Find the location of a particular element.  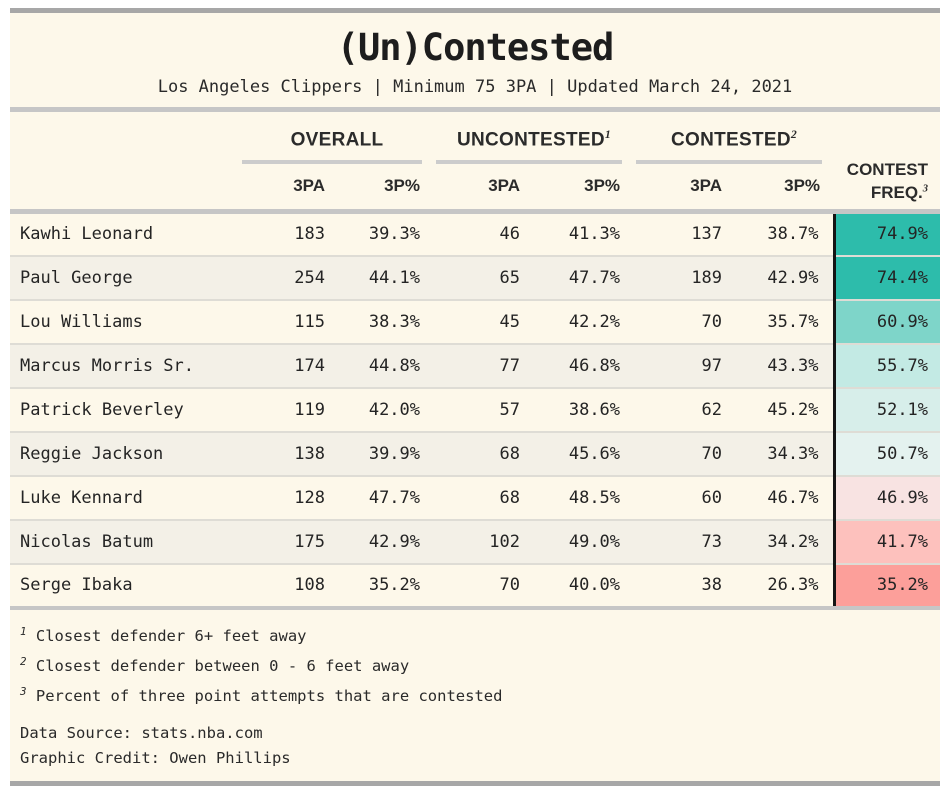

uncontested-3pa: 68 is located at coordinates (510, 497).